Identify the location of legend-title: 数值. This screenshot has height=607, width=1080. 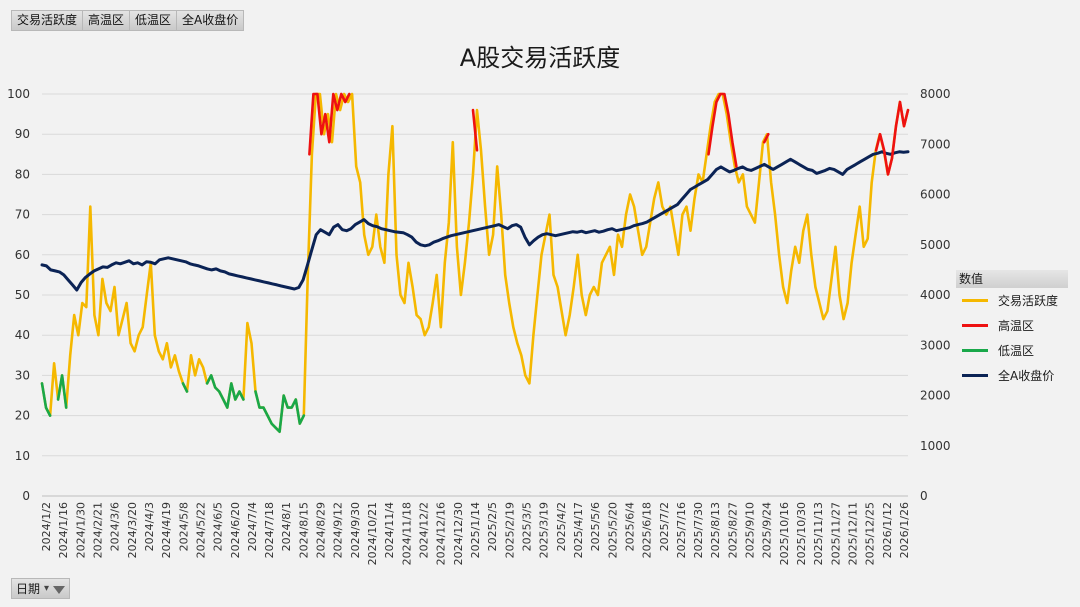
(1012, 279).